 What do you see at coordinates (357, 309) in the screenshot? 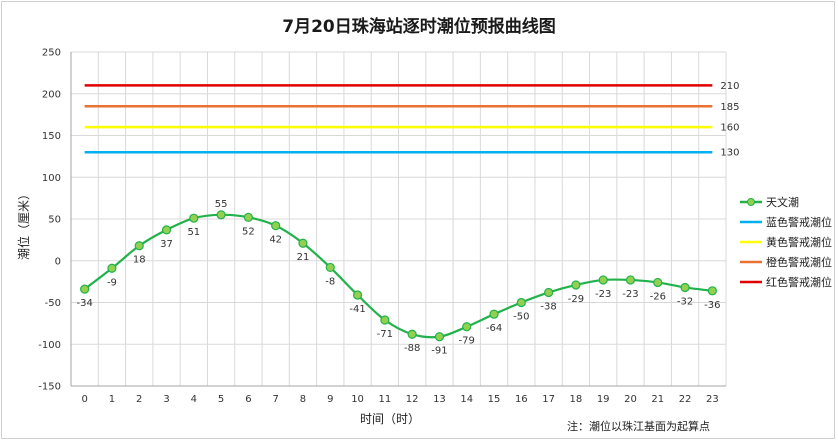
I see `tide-data-label: -41` at bounding box center [357, 309].